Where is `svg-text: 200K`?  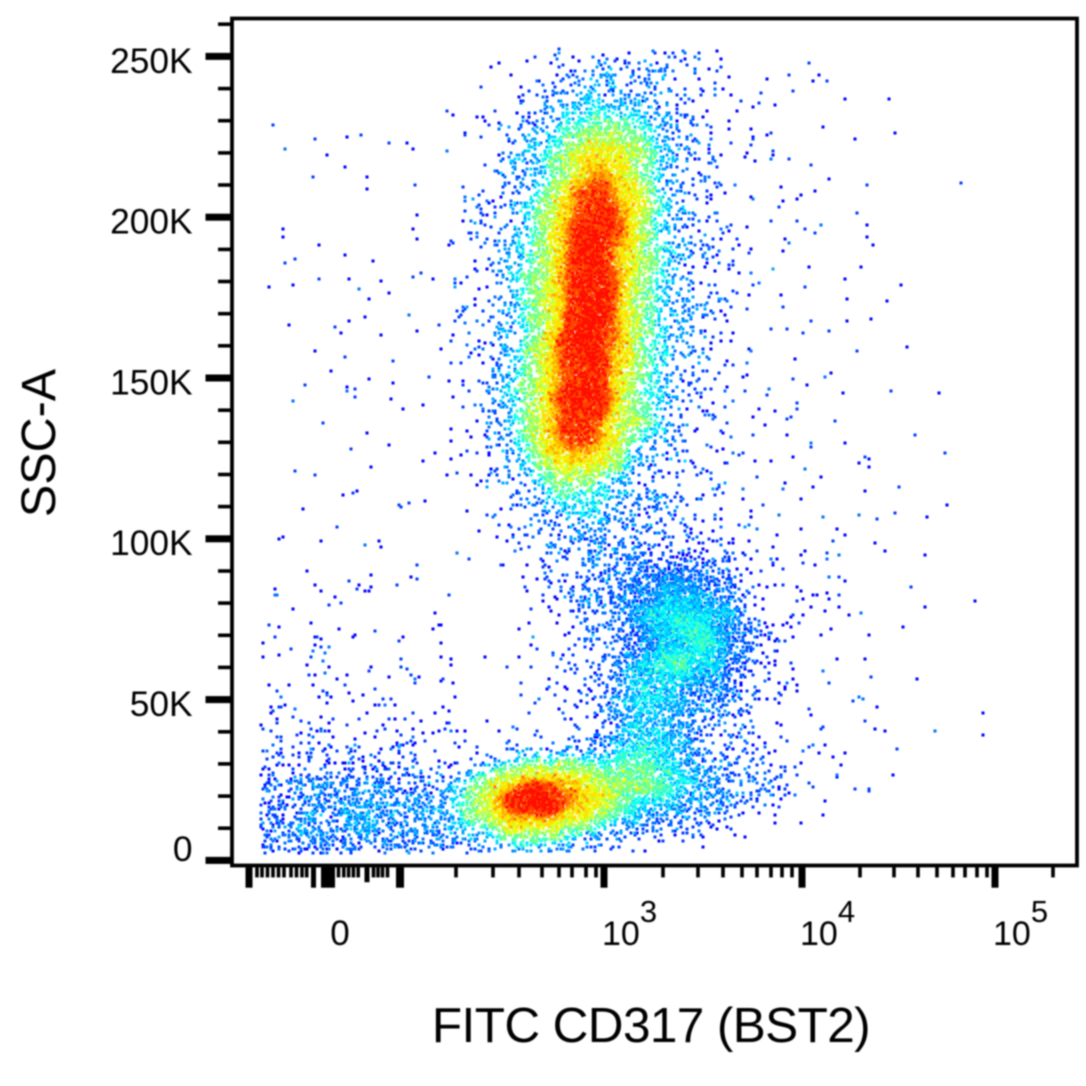
svg-text: 200K is located at coordinates (151, 222).